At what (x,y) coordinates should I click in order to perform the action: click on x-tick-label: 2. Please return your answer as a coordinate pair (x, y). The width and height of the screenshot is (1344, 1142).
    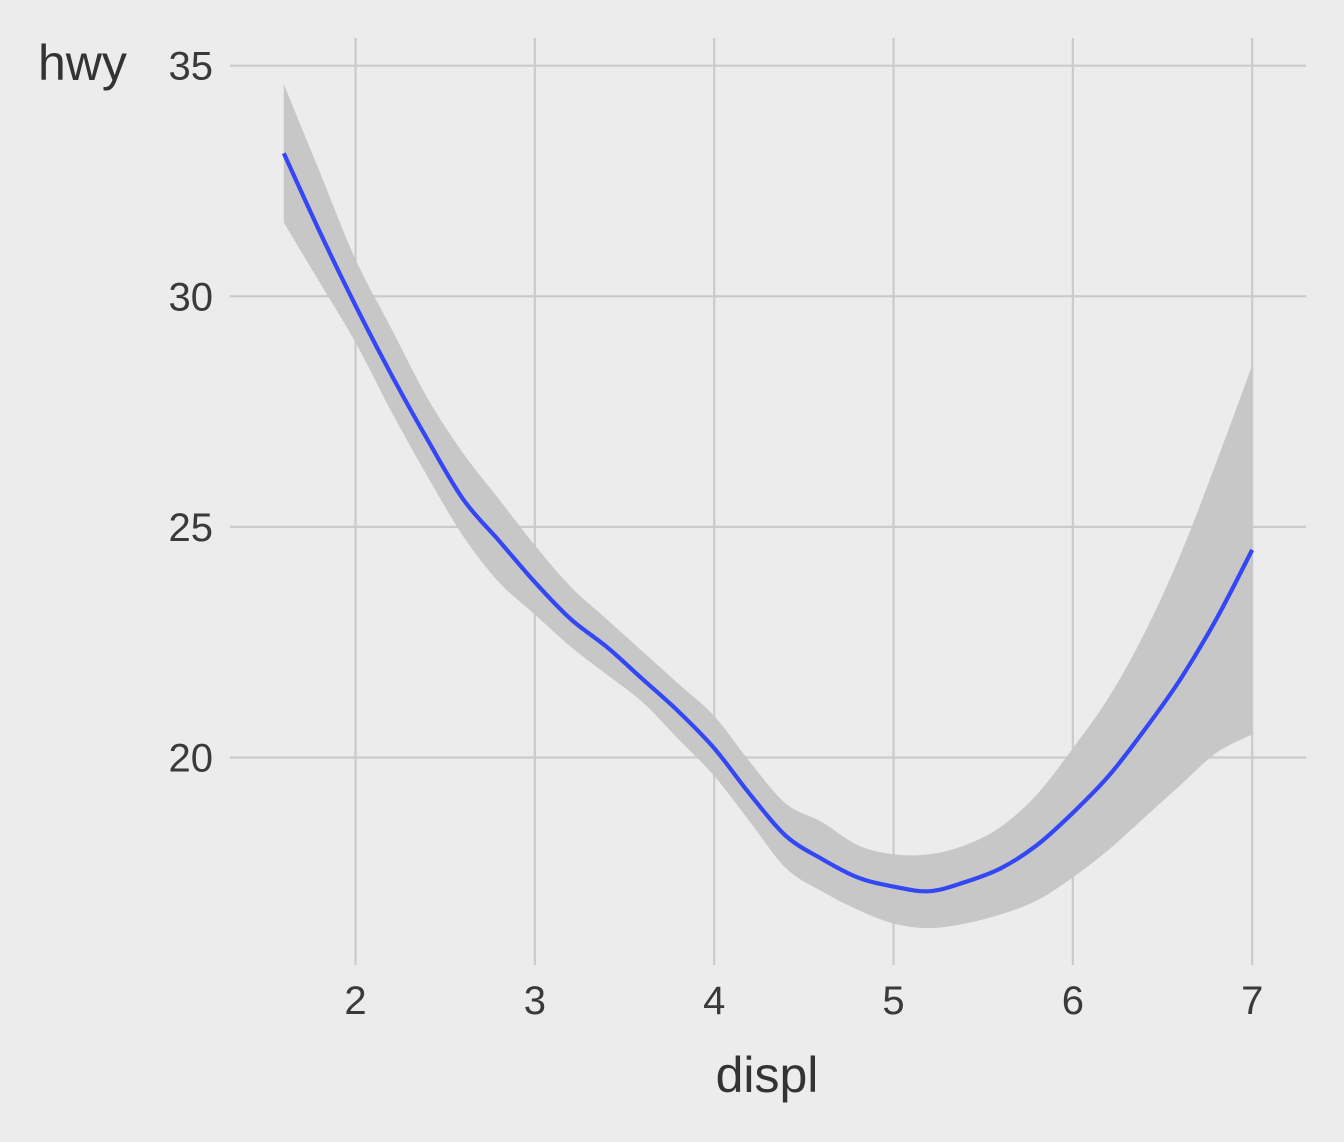
    Looking at the image, I should click on (355, 1001).